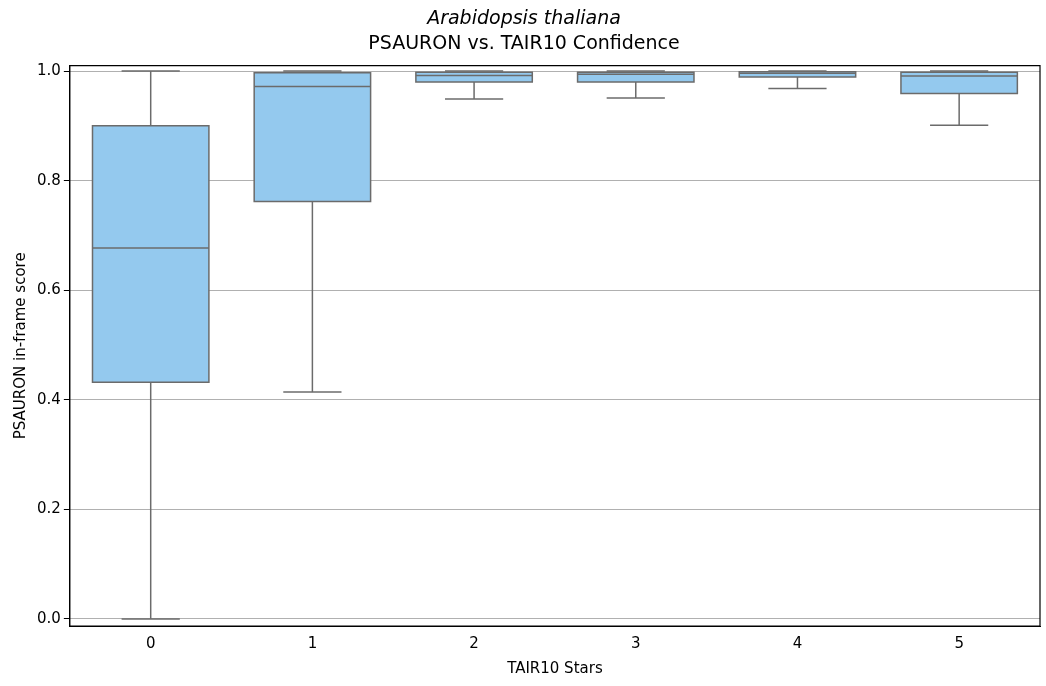 Image resolution: width=1046 pixels, height=686 pixels. What do you see at coordinates (49, 179) in the screenshot?
I see `y-tick-label: 0.8` at bounding box center [49, 179].